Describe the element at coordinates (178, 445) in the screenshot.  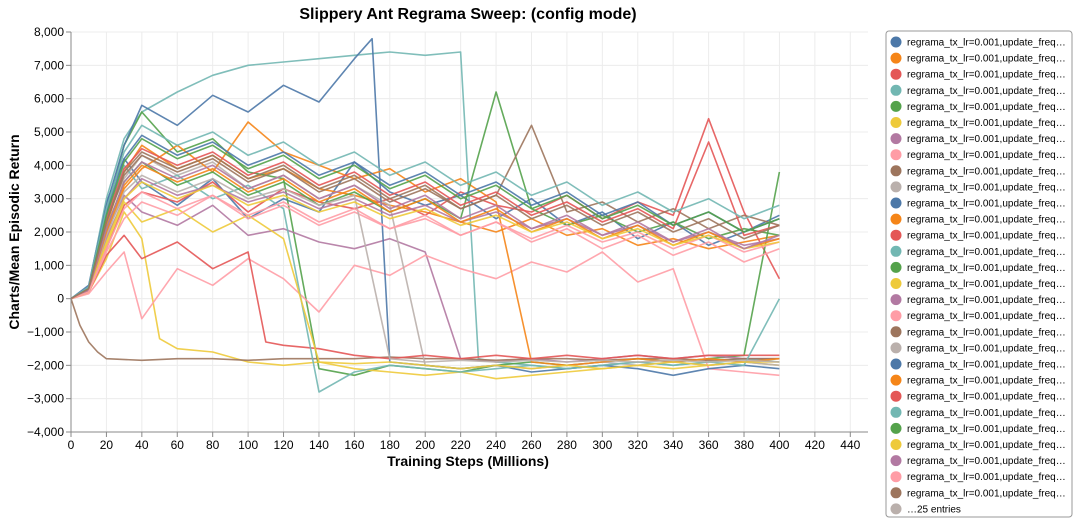
I see `x-tick-label: 60` at that location.